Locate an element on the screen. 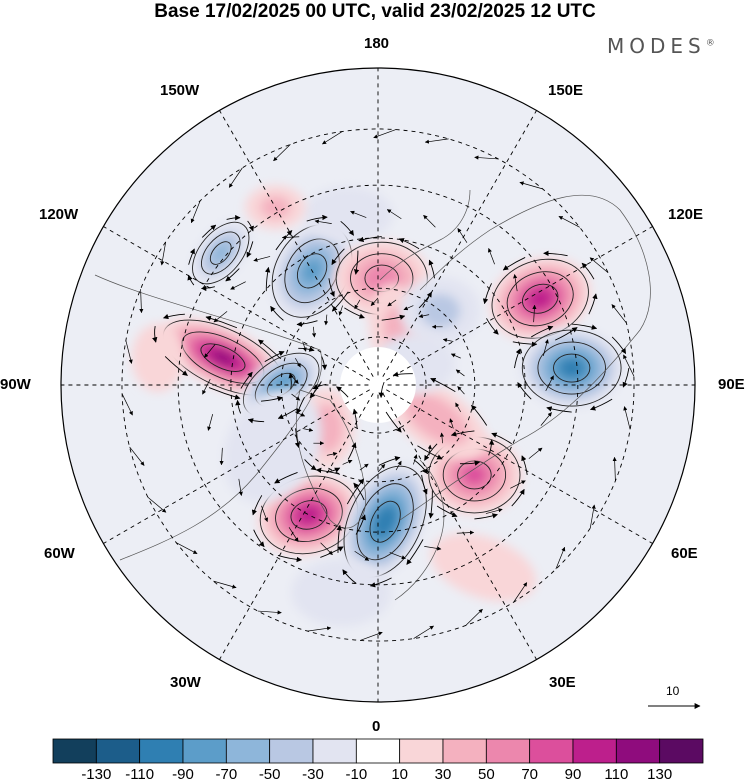 The image size is (750, 783). colorbar-tick-label: 130 is located at coordinates (660, 774).